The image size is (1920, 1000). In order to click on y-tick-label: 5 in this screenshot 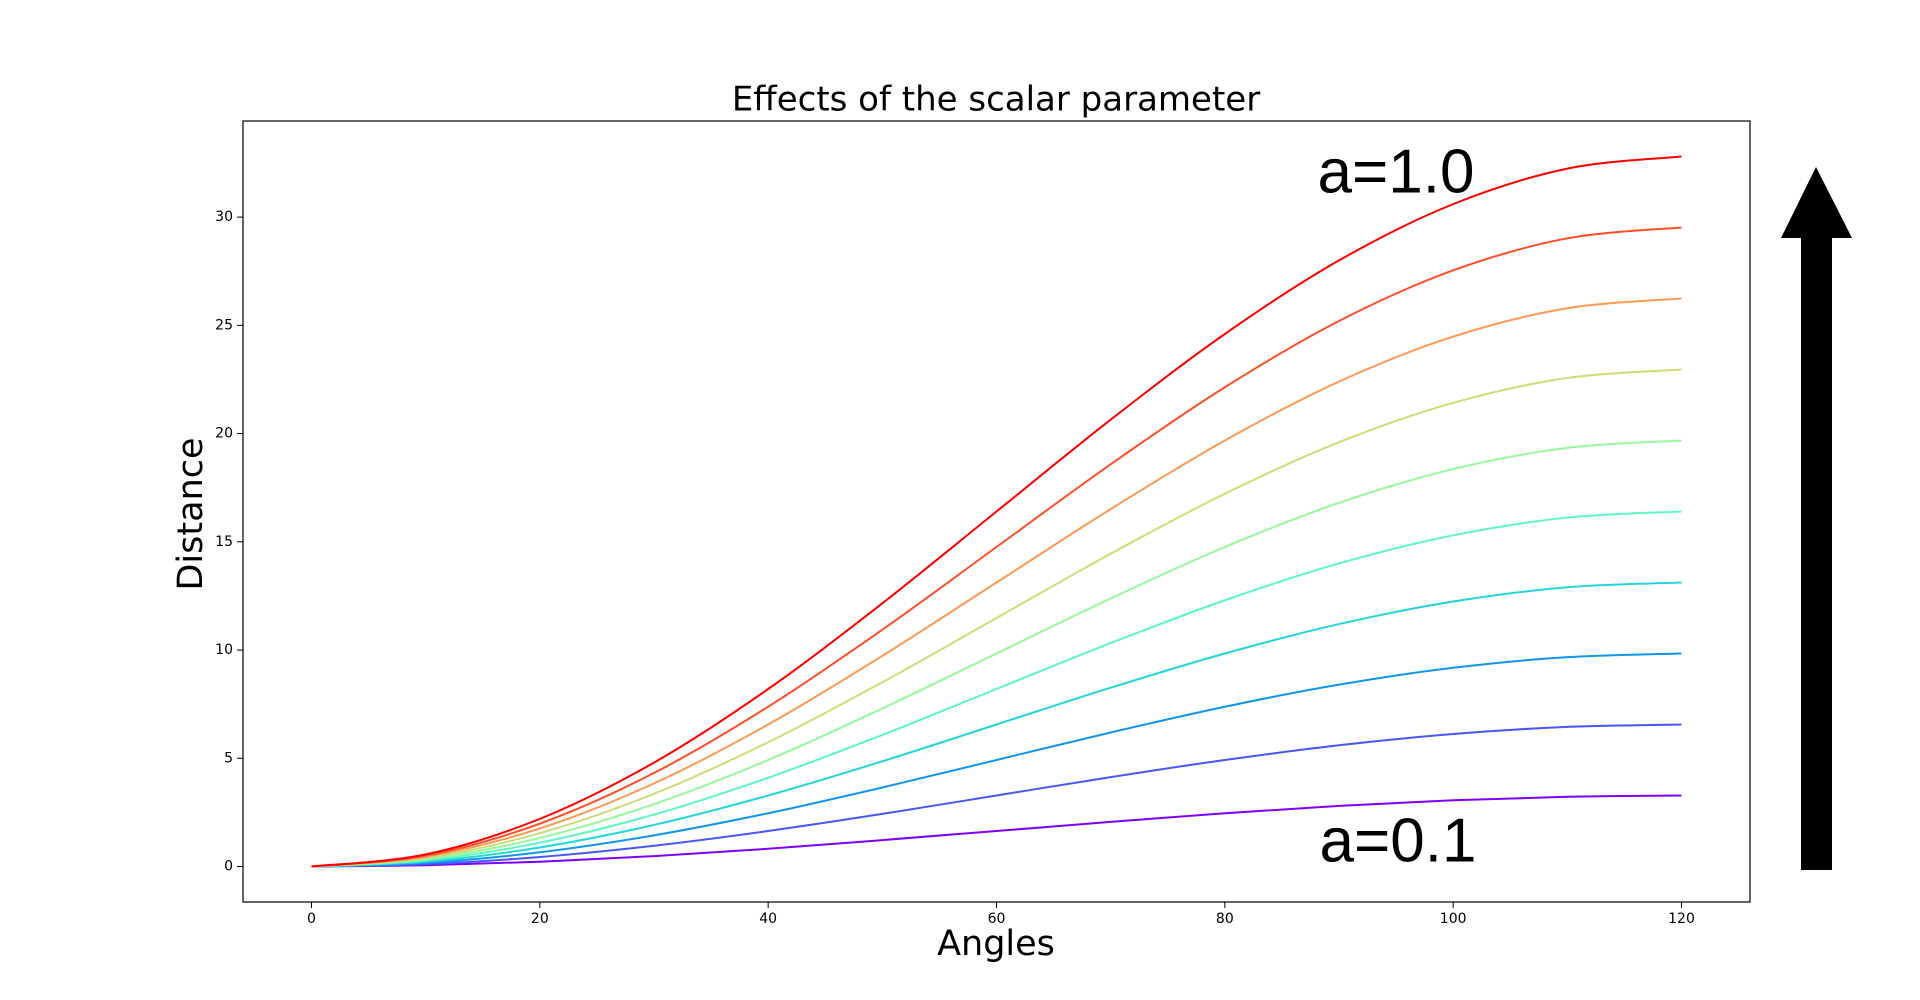, I will do `click(228, 758)`.